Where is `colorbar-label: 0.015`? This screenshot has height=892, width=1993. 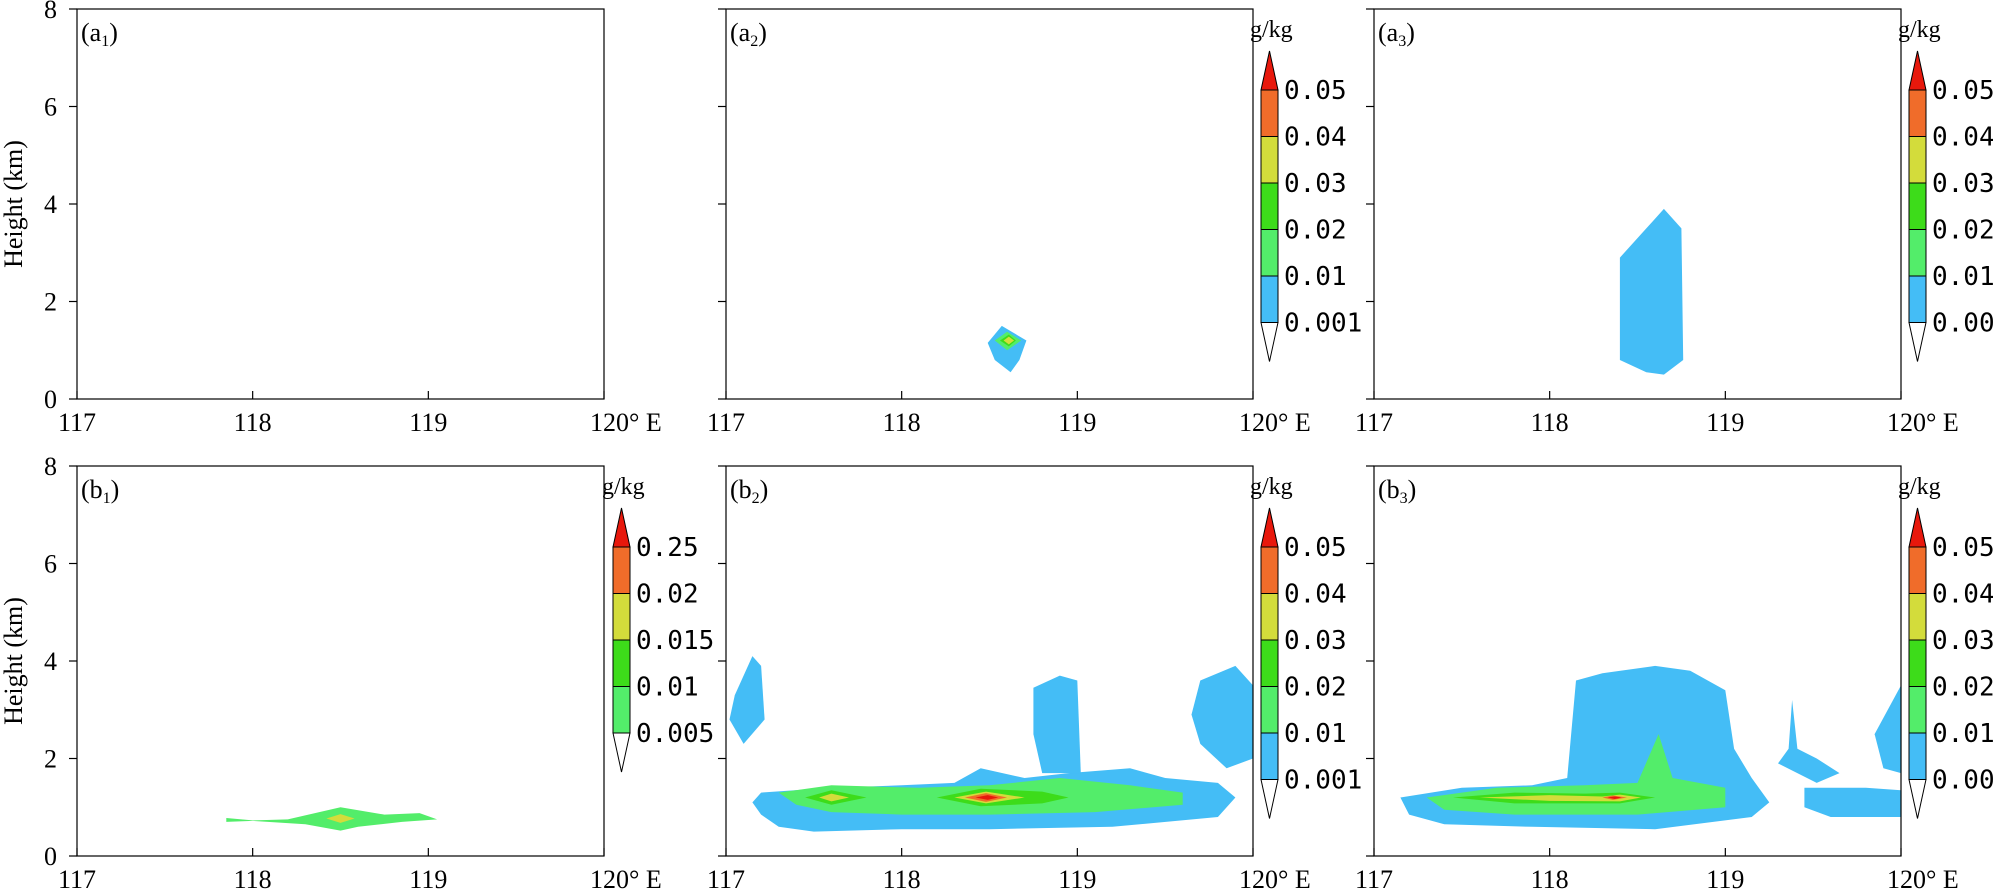
colorbar-label: 0.015 is located at coordinates (675, 641).